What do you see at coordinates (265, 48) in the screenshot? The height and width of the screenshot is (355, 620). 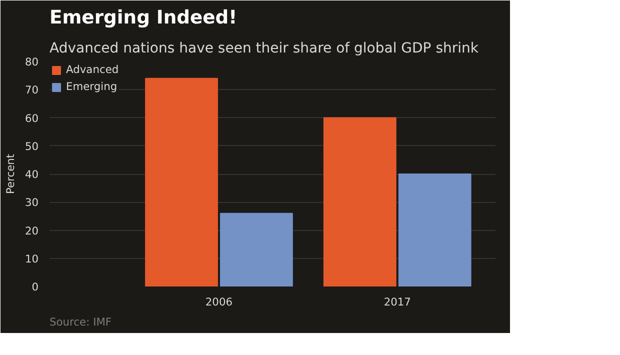 I see `chart-subtitle: Advanced nations have seen their share of global GDP shrink` at bounding box center [265, 48].